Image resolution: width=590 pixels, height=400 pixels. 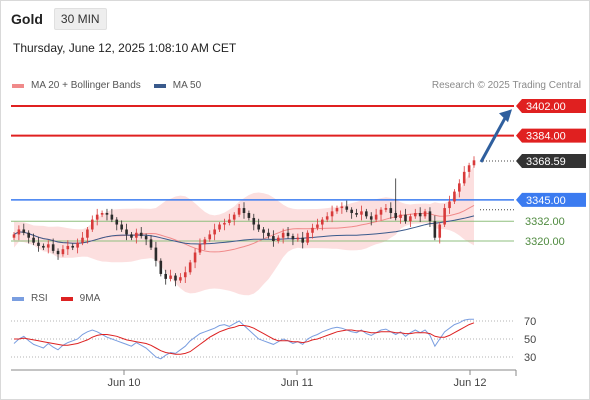 What do you see at coordinates (18, 85) in the screenshot?
I see `legend-ma20-swatch` at bounding box center [18, 85].